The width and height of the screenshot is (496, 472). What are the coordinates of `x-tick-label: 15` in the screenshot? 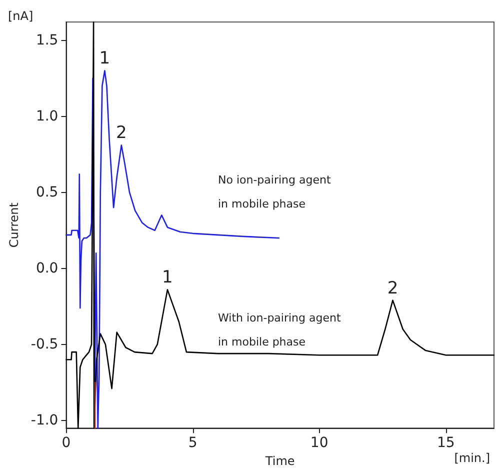 It's located at (445, 443).